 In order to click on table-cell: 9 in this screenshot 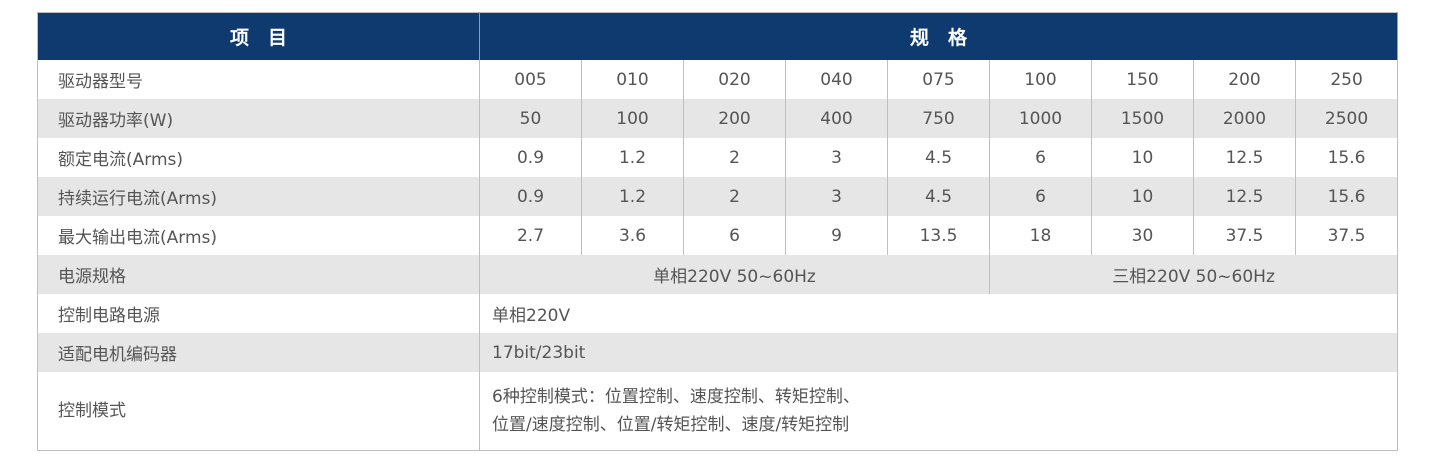, I will do `click(836, 235)`.